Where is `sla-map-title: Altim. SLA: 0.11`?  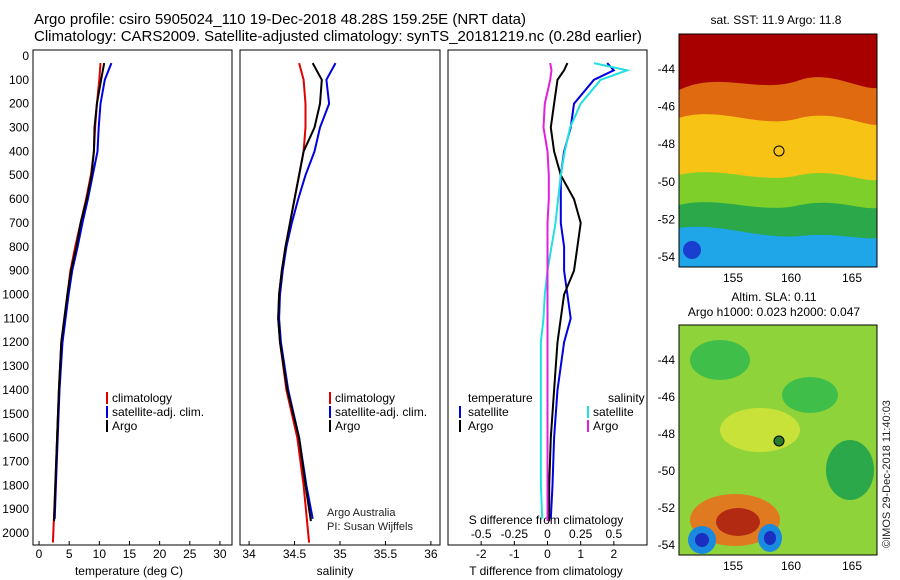 sla-map-title: Altim. SLA: 0.11 is located at coordinates (773, 297).